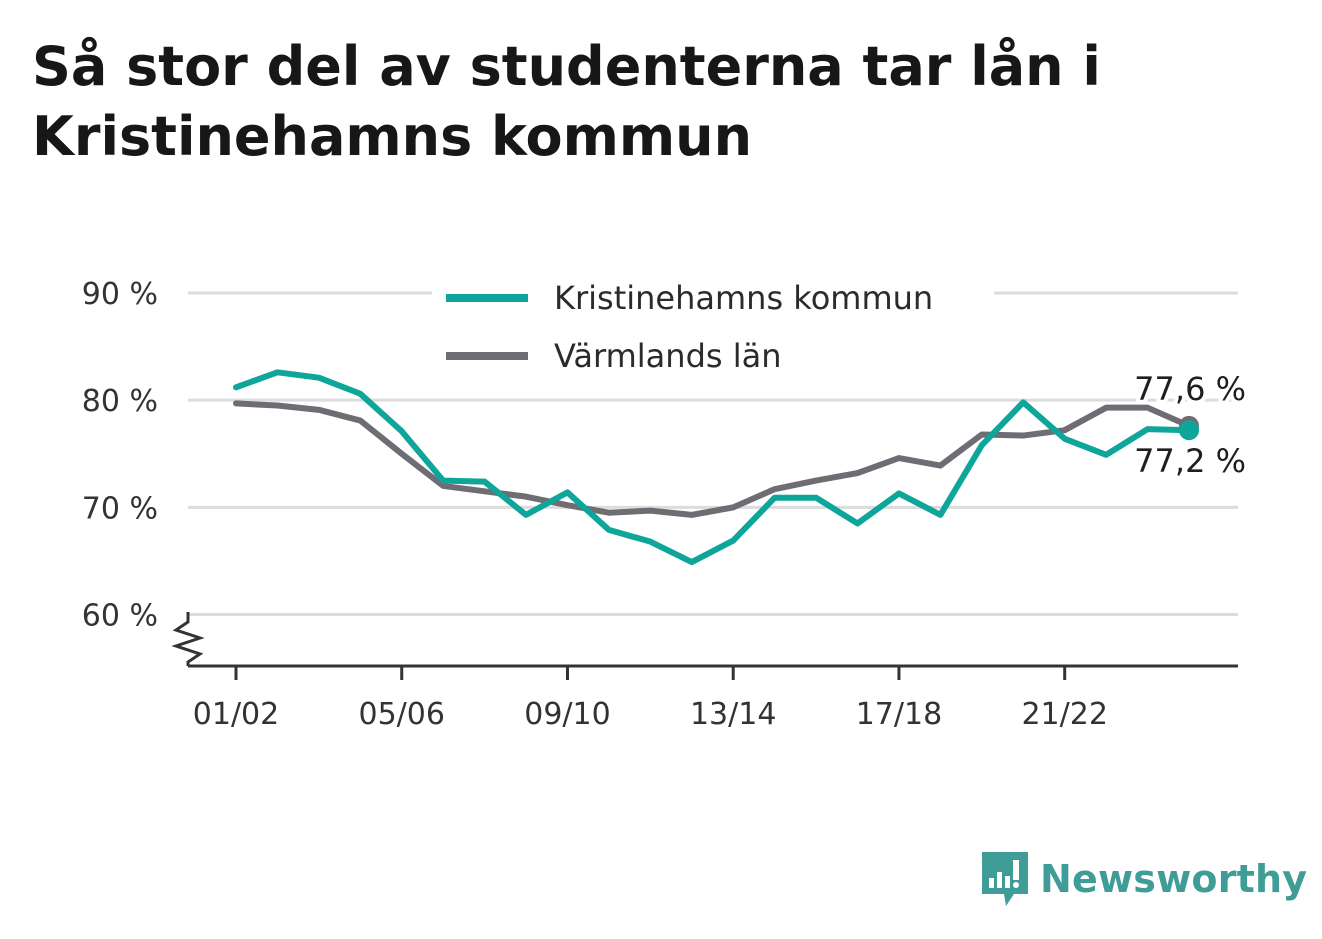 This screenshot has width=1322, height=939. What do you see at coordinates (899, 714) in the screenshot?
I see `x-tick-label: 17/18` at bounding box center [899, 714].